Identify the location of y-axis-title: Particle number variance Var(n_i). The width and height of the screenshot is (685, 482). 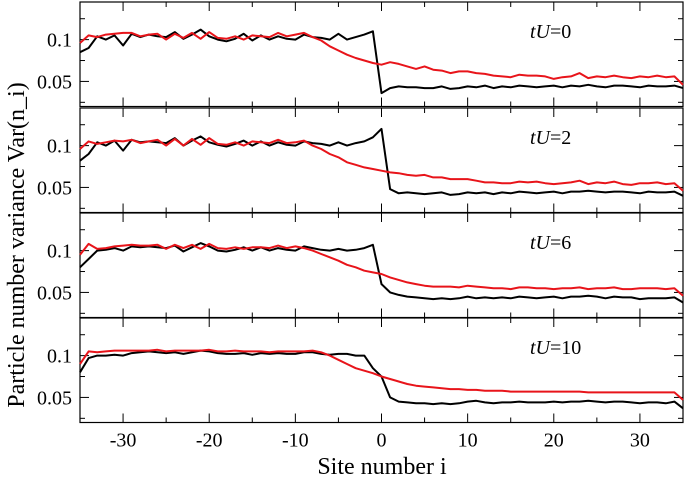
(17, 244).